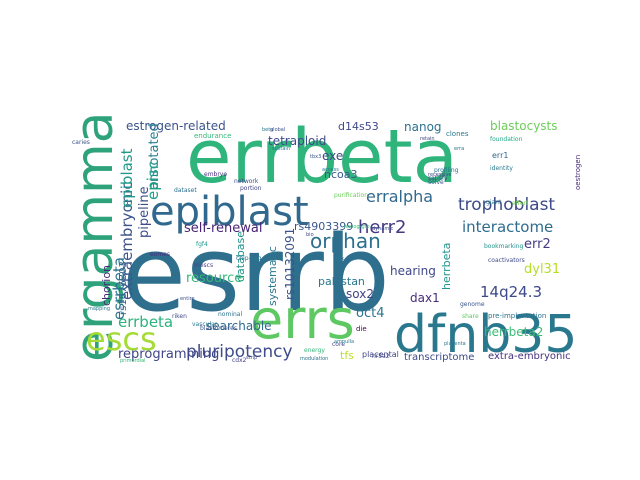 The width and height of the screenshot is (640, 480). Describe the element at coordinates (506, 139) in the screenshot. I see `cloud-word: foundation` at that location.